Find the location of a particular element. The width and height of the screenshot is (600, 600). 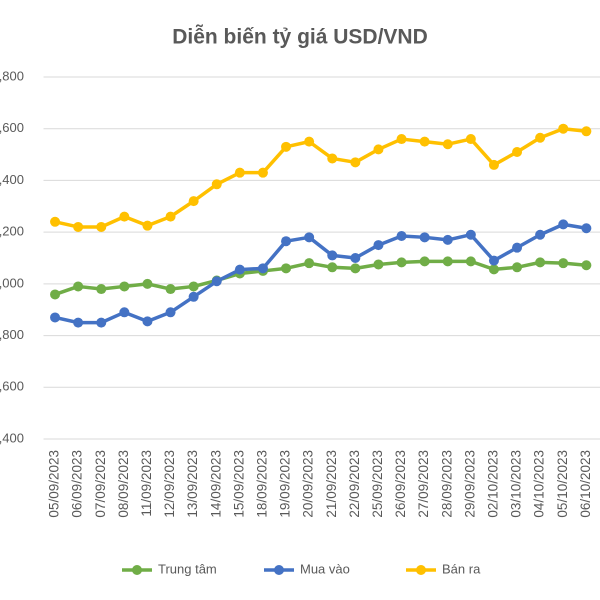

y-tick-label: 23,600 is located at coordinates (12, 386).